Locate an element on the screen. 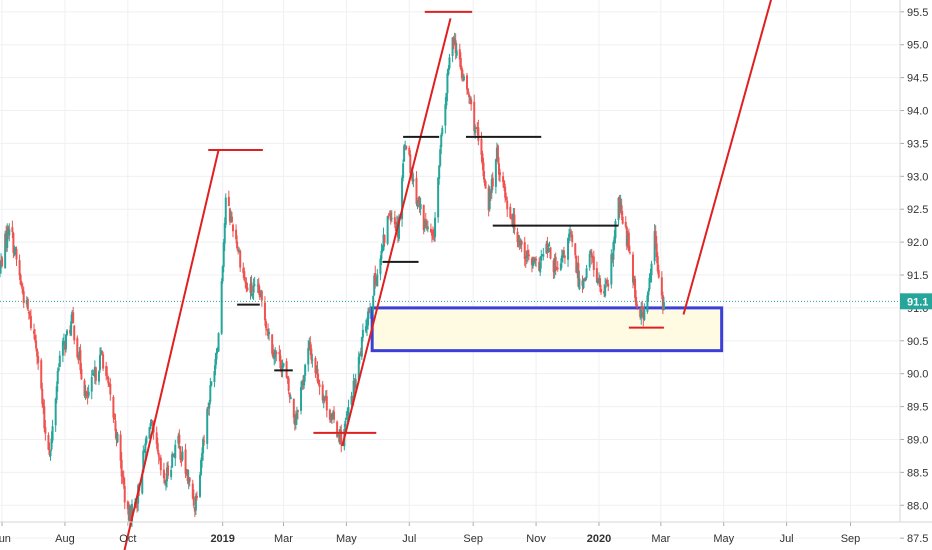 The width and height of the screenshot is (932, 550). y-tick-label: 95.0 is located at coordinates (917, 46).